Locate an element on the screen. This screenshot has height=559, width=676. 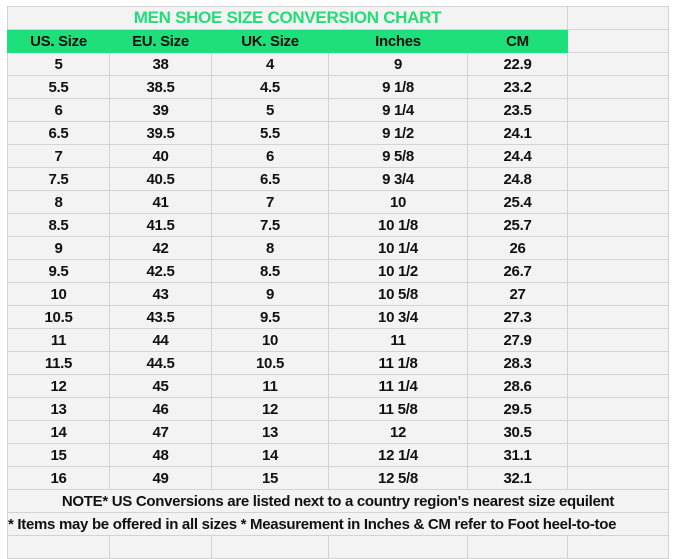
table-cell: 41 is located at coordinates (160, 202).